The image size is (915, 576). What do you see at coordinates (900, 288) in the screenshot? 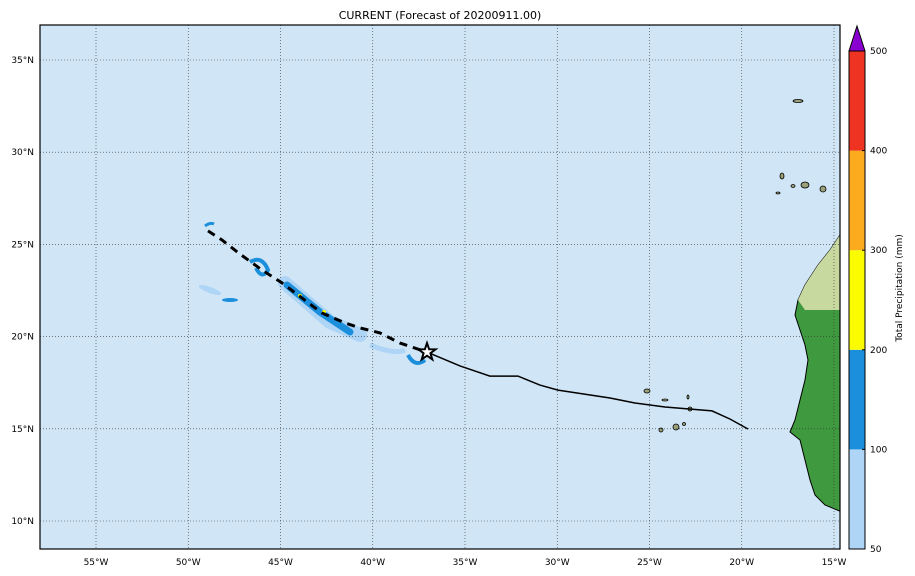
I see `colorbar-label: Total Precipitation (mm)` at bounding box center [900, 288].